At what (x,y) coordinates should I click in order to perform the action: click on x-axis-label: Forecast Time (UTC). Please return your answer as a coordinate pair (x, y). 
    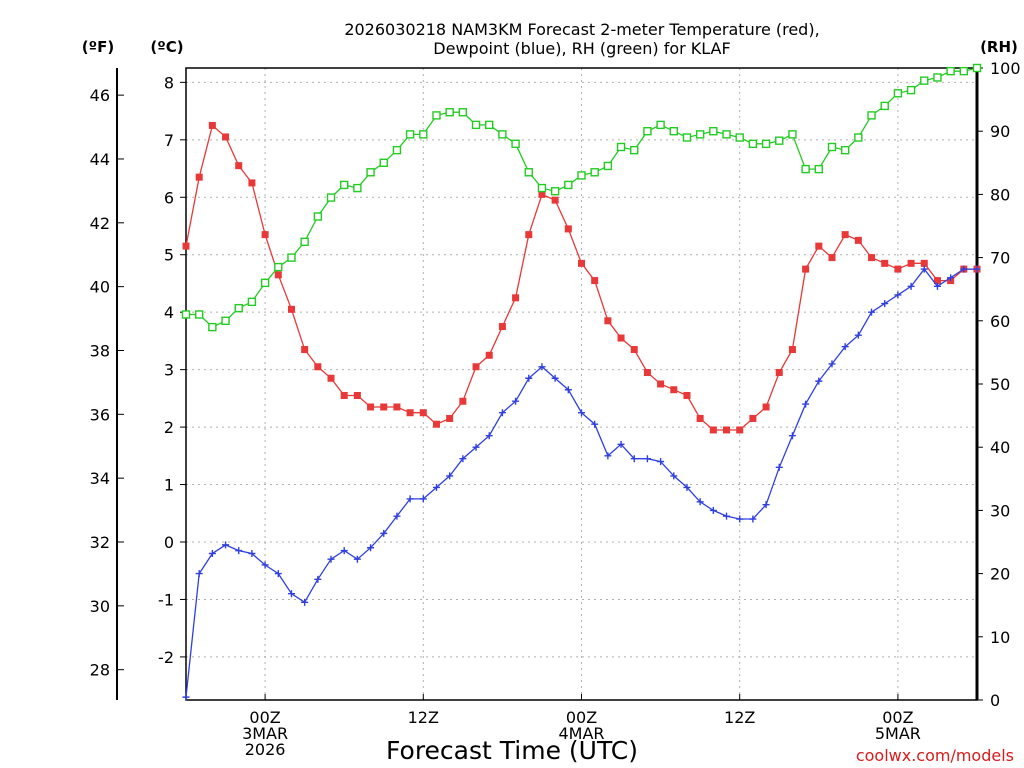
    Looking at the image, I should click on (512, 750).